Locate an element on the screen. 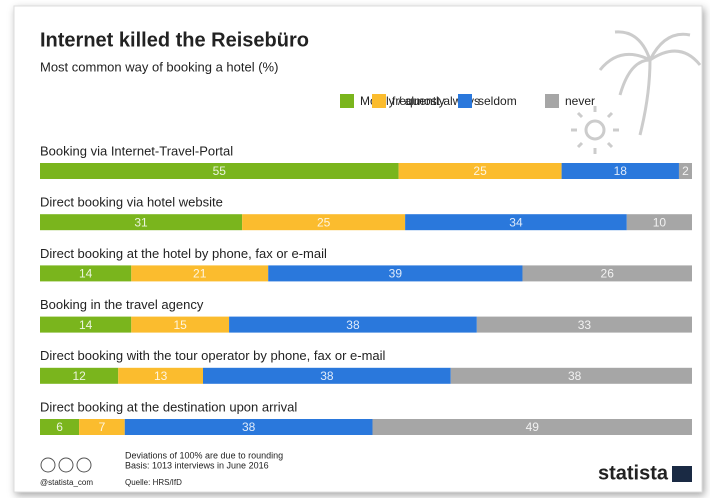 The width and height of the screenshot is (710, 498). value-label: 6 is located at coordinates (59, 427).